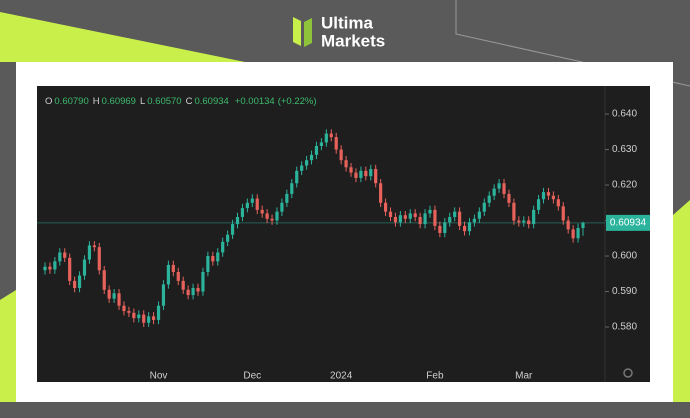  What do you see at coordinates (297, 101) in the screenshot?
I see `ohlc-change-pct: (+0.22%)` at bounding box center [297, 101].